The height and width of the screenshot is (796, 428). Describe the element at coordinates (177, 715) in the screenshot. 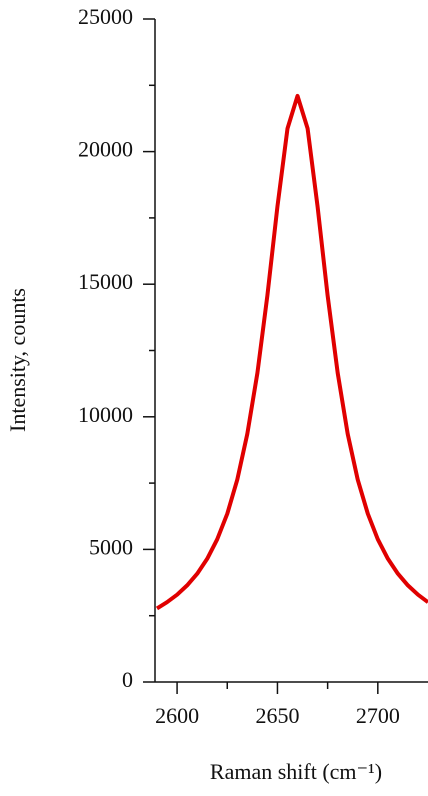

I see `x-tick-label: 2600` at that location.